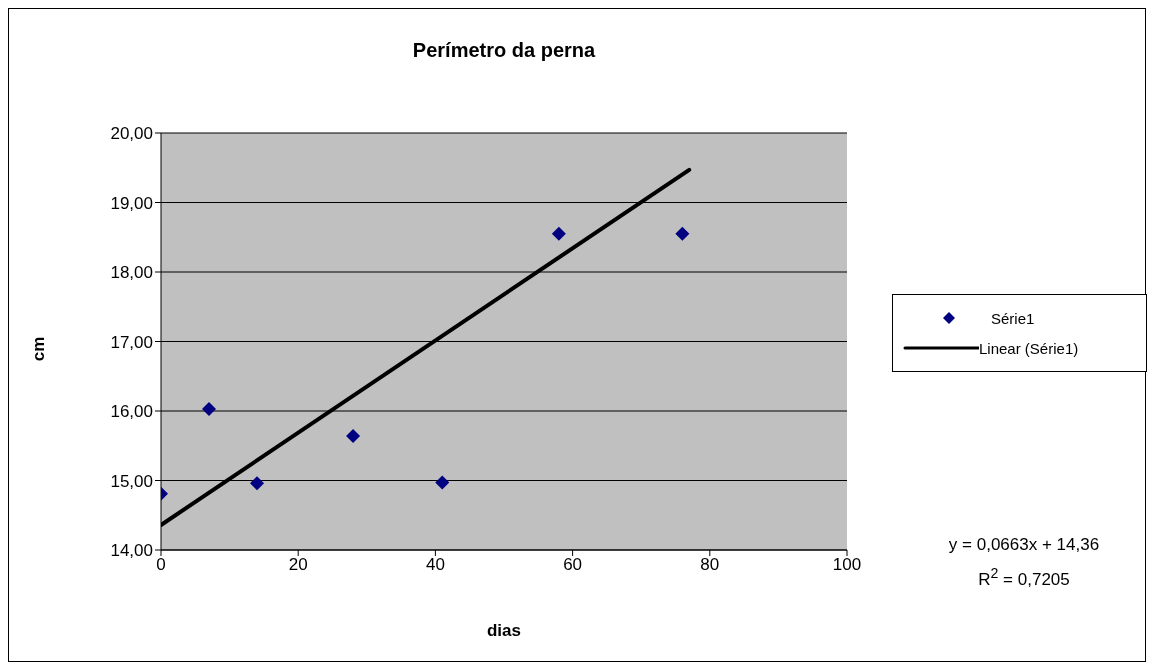  I want to click on y-tick-label: 19,00, so click(131, 203).